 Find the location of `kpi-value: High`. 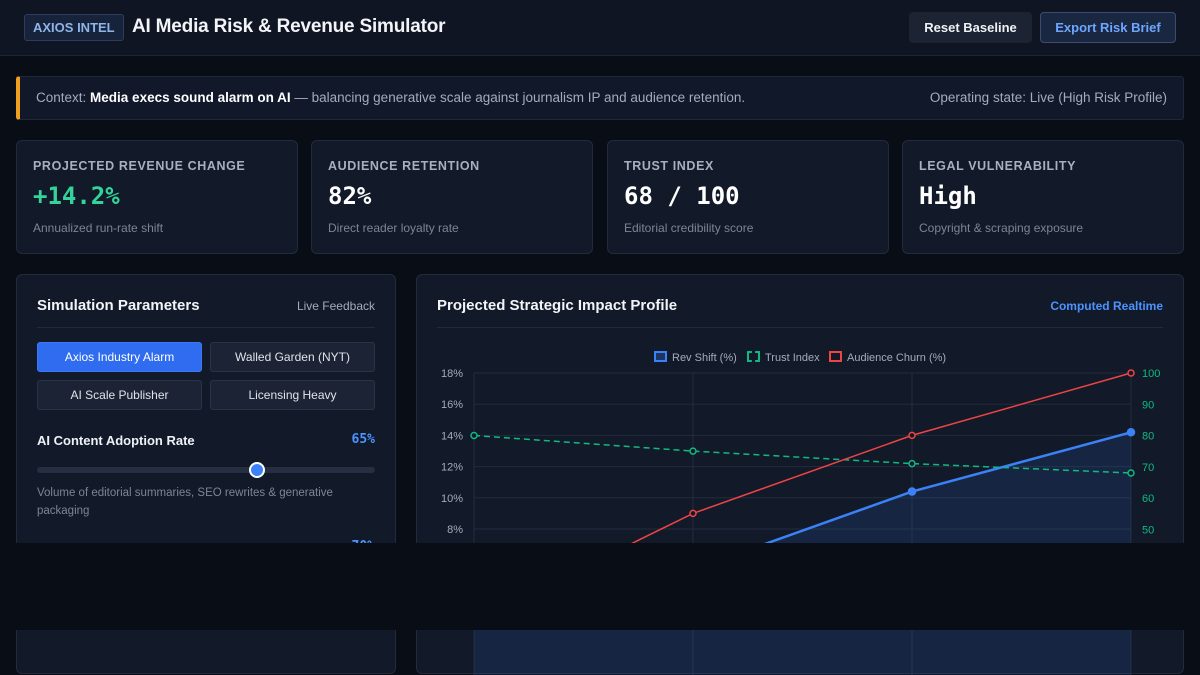

kpi-value: High is located at coordinates (948, 196).